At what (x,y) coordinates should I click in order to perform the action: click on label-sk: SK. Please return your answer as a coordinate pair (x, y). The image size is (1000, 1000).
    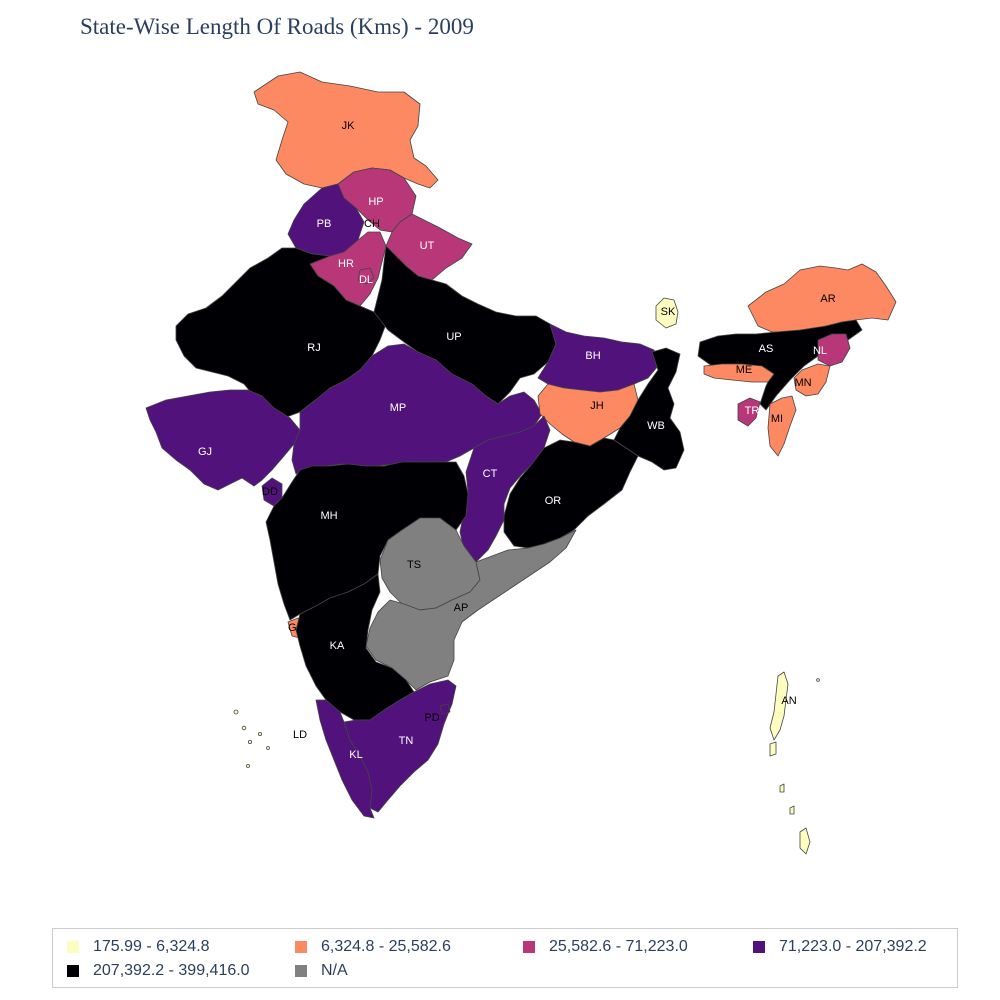
    Looking at the image, I should click on (668, 312).